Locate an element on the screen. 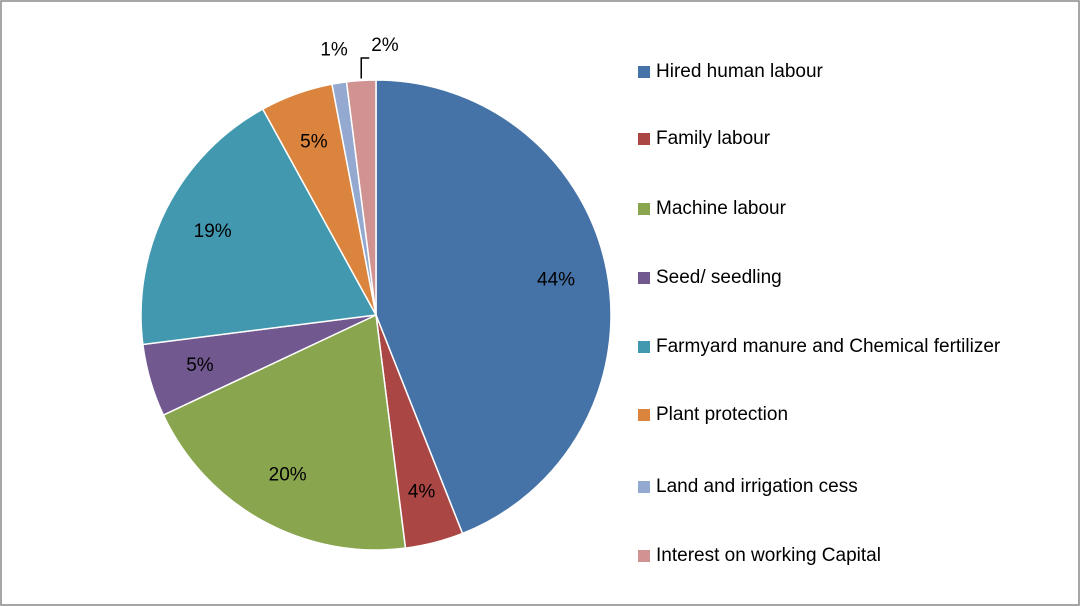 Image resolution: width=1081 pixels, height=607 pixels. legend-label: Seed/ seedling is located at coordinates (719, 277).